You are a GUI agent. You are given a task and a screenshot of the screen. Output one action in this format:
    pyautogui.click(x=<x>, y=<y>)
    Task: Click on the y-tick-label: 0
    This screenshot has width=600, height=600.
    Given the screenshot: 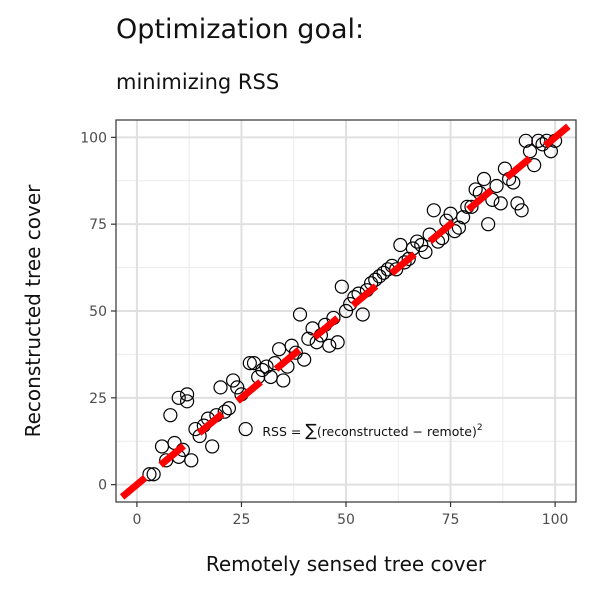 What is the action you would take?
    pyautogui.click(x=102, y=486)
    